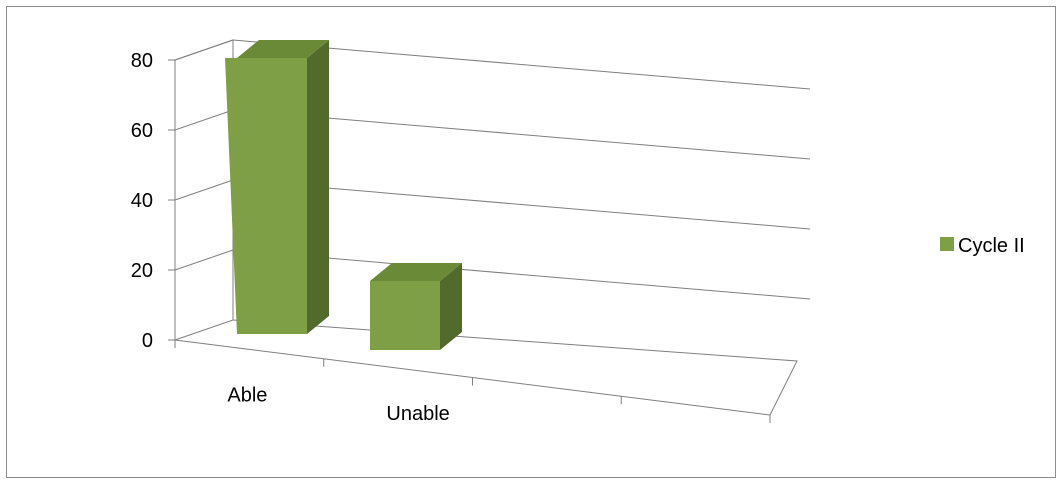 This screenshot has height=484, width=1063. I want to click on y-tick-label: 20, so click(142, 271).